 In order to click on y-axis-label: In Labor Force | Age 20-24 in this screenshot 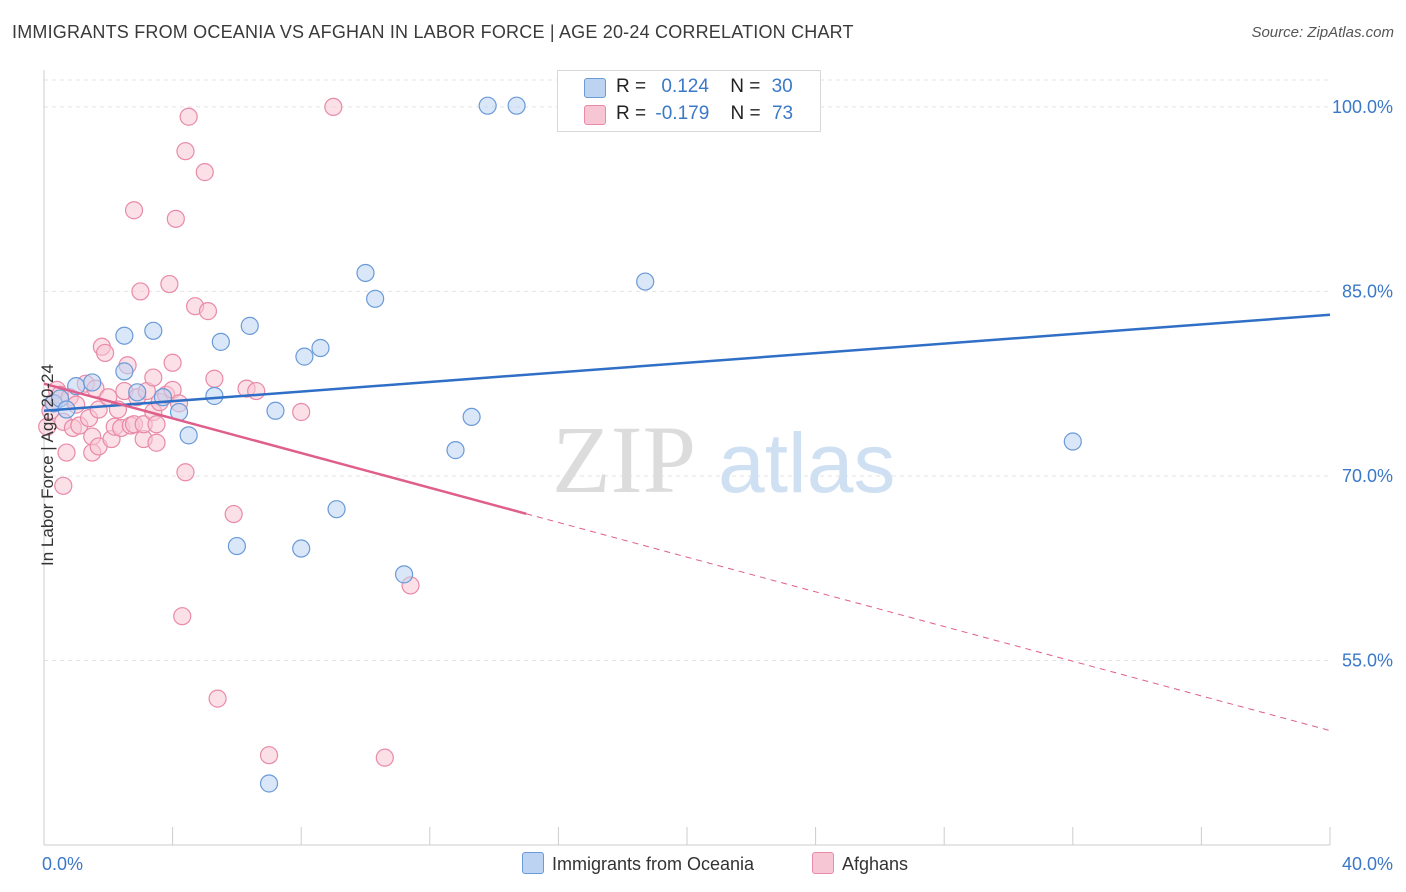, I will do `click(47, 465)`.